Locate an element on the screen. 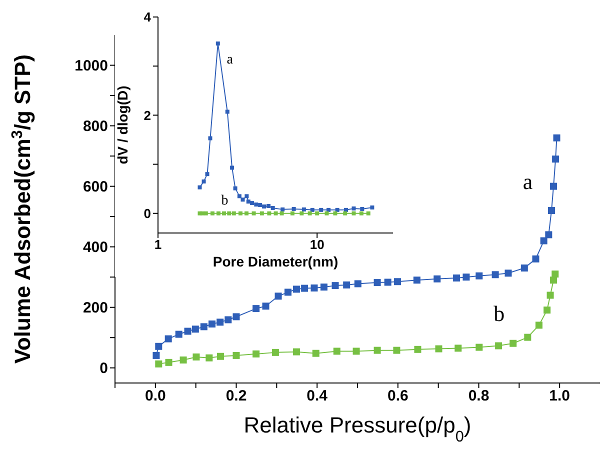  y-tick-label: 800 is located at coordinates (95, 127).